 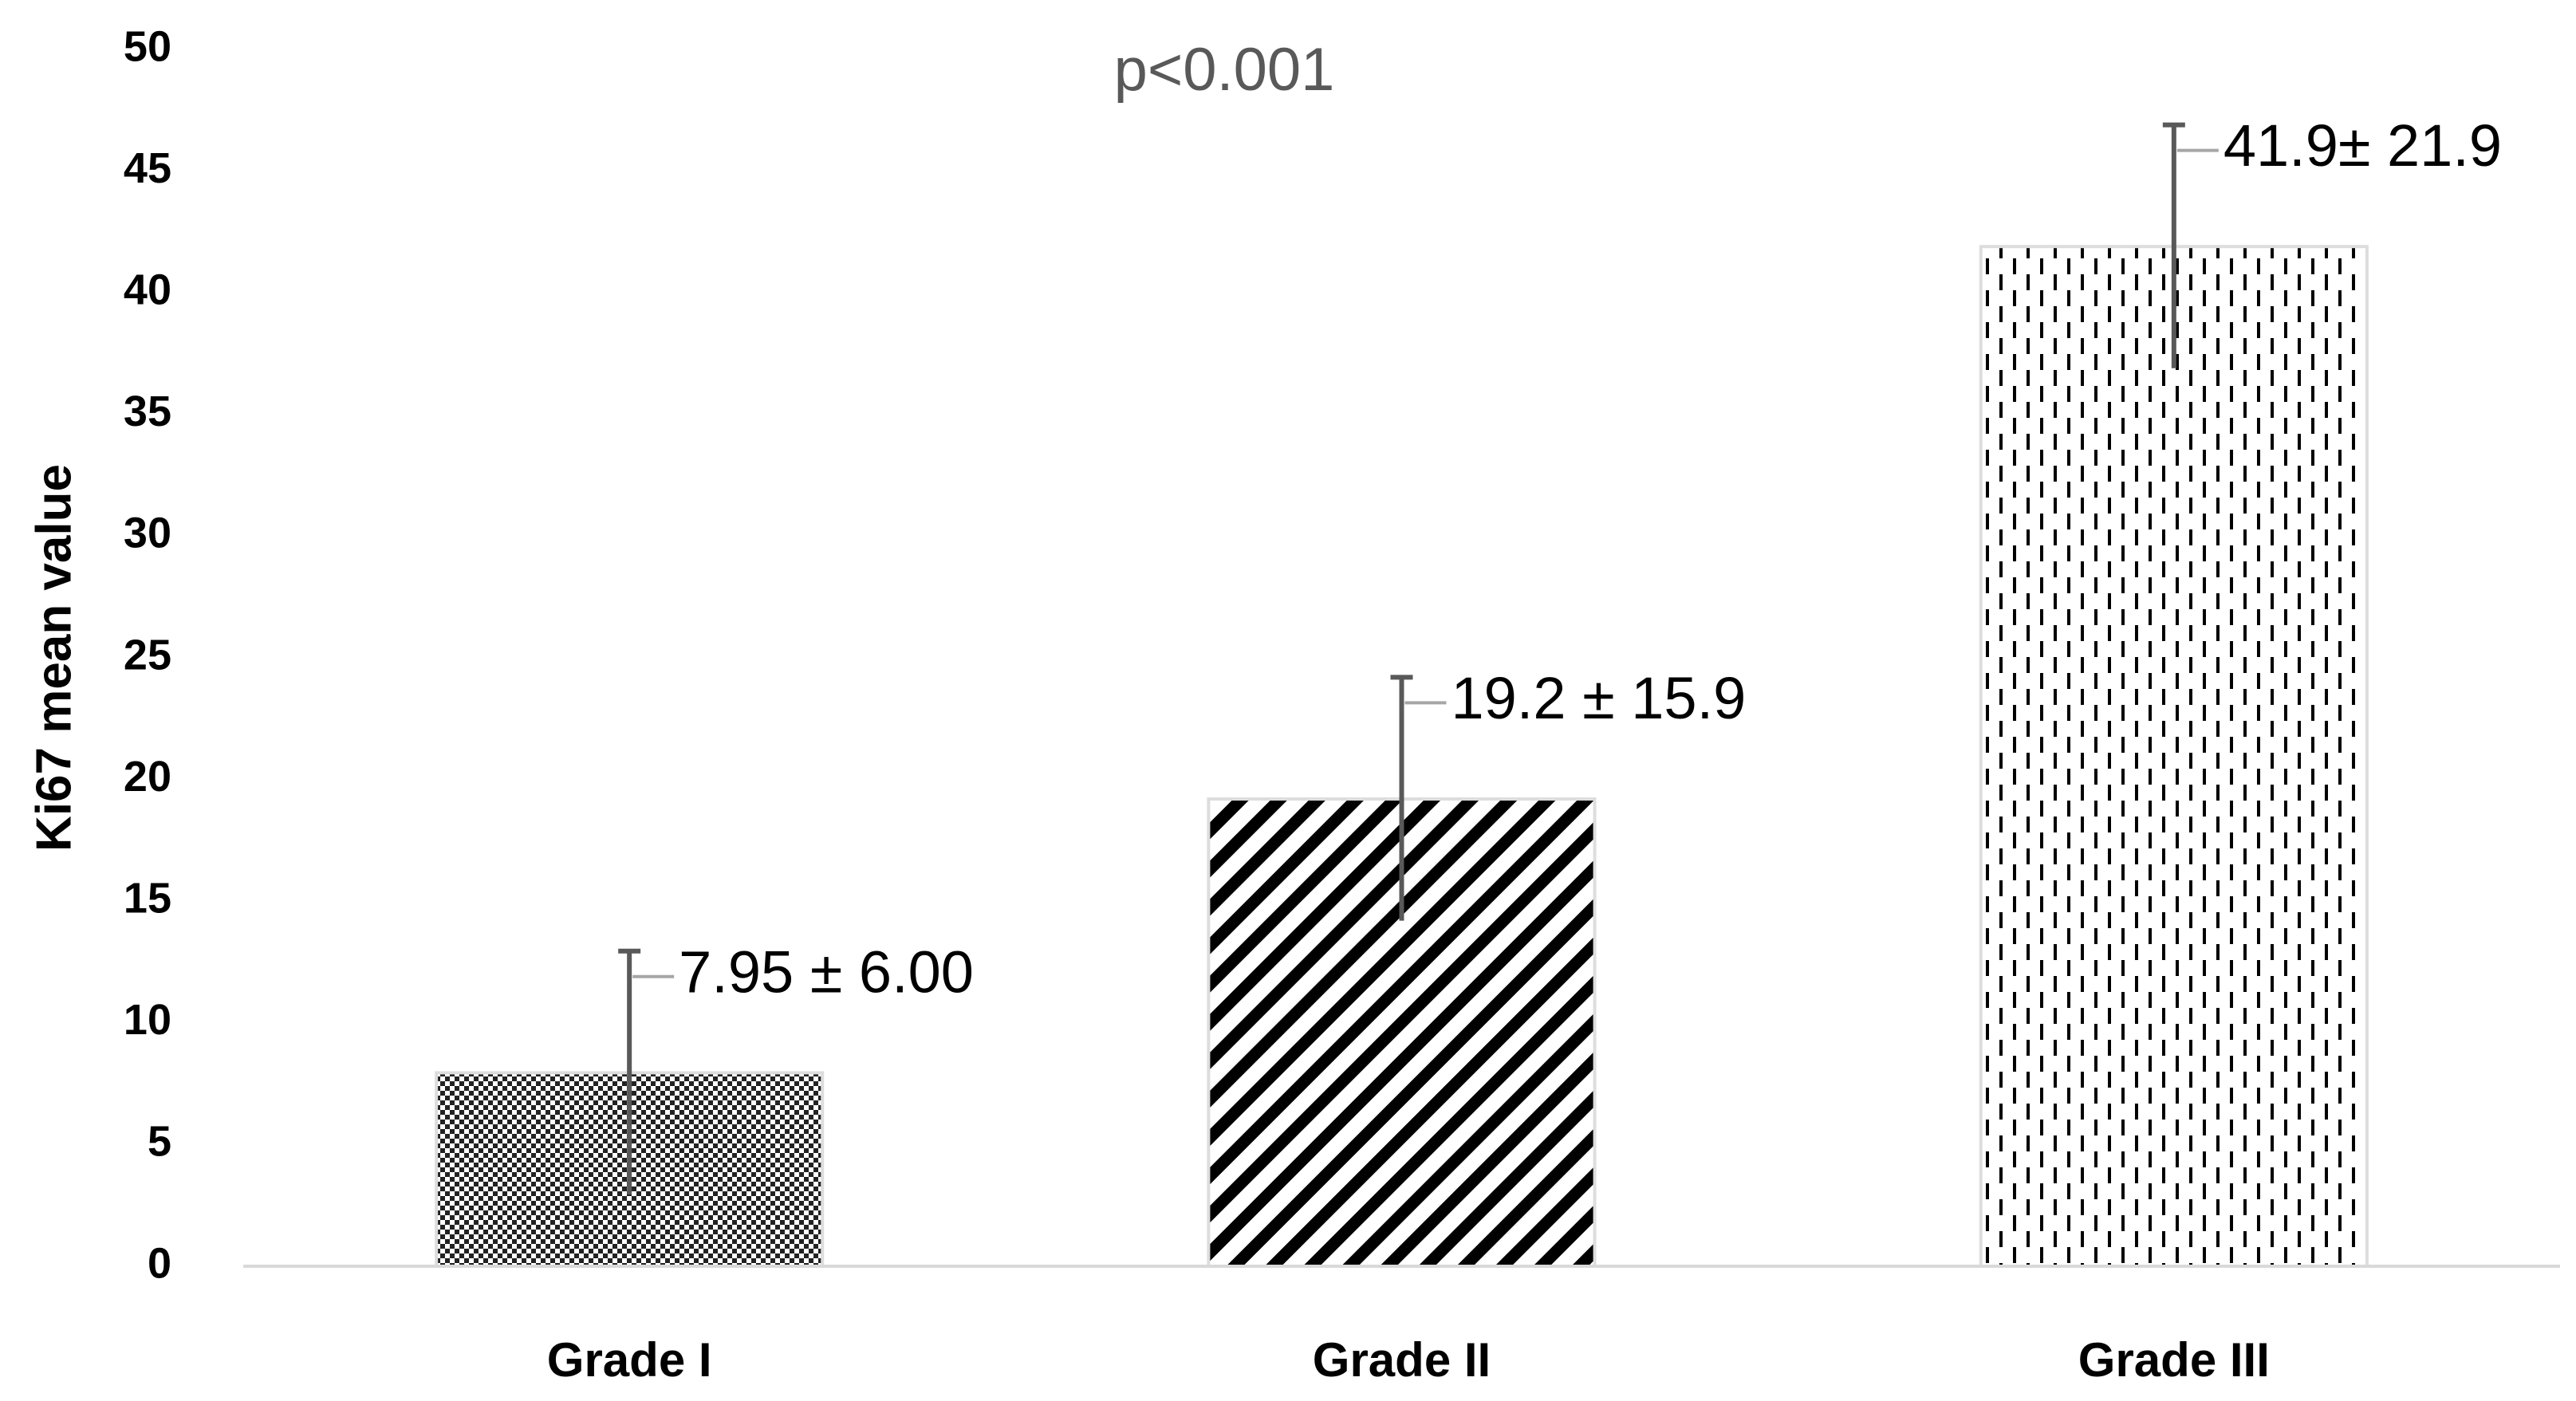 What do you see at coordinates (147, 168) in the screenshot?
I see `y-tick-label: 45` at bounding box center [147, 168].